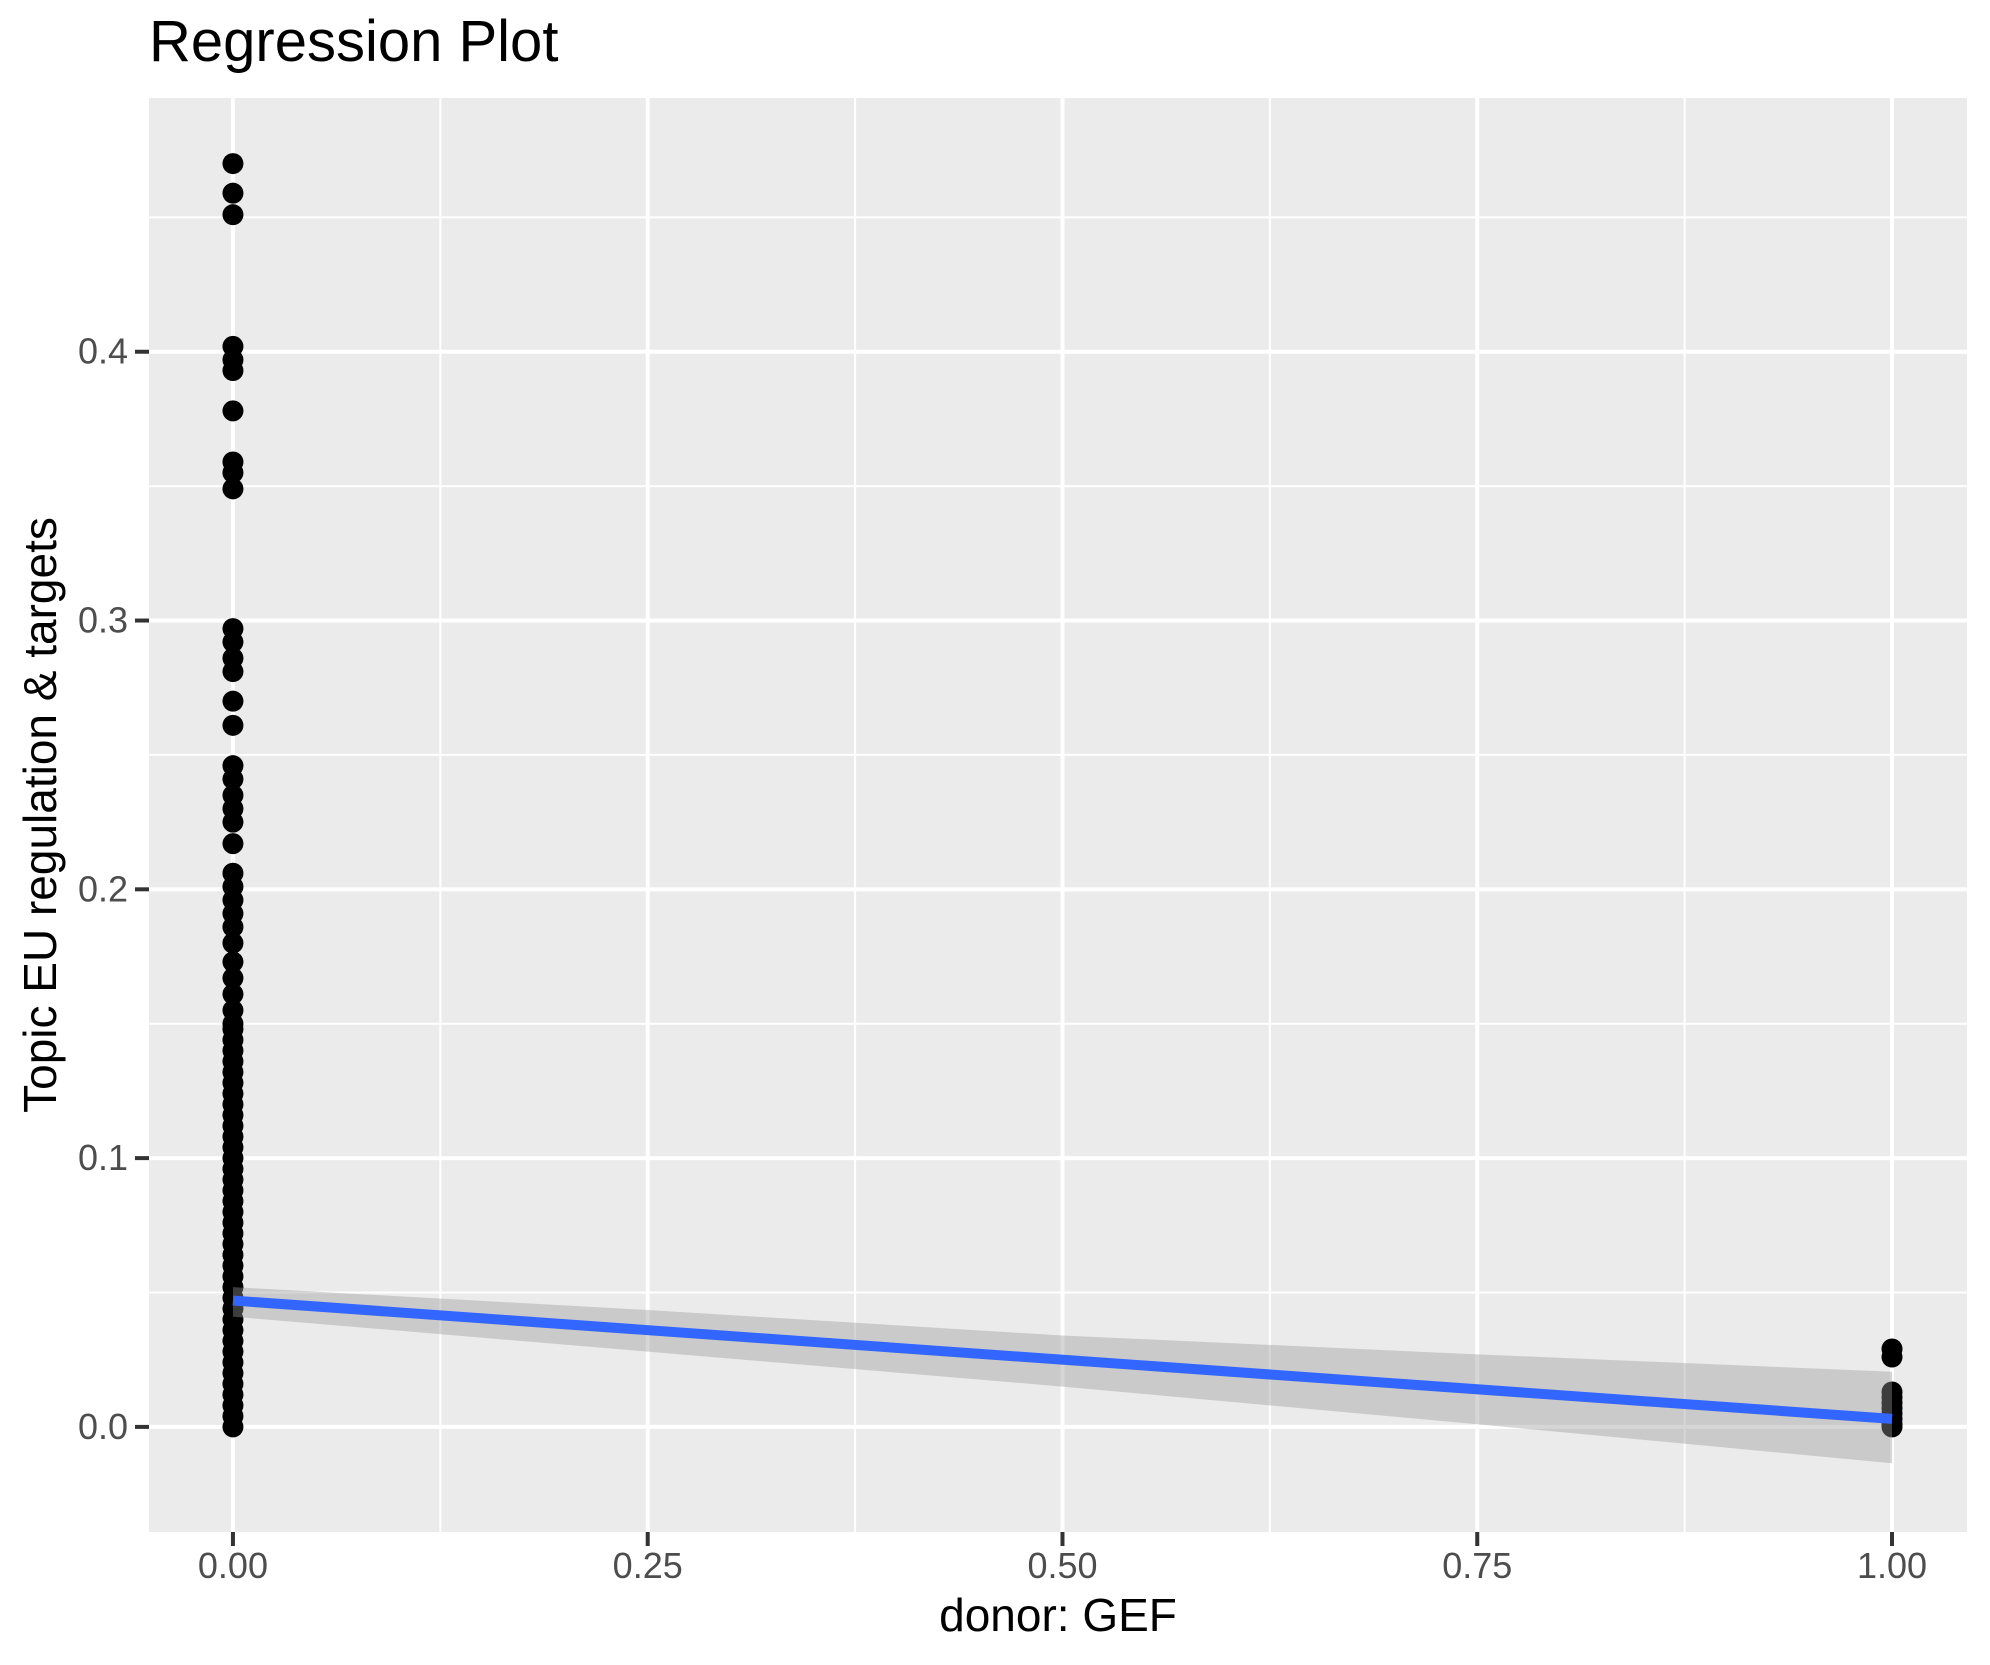  Describe the element at coordinates (354, 41) in the screenshot. I see `plot-title: Regression Plot` at that location.